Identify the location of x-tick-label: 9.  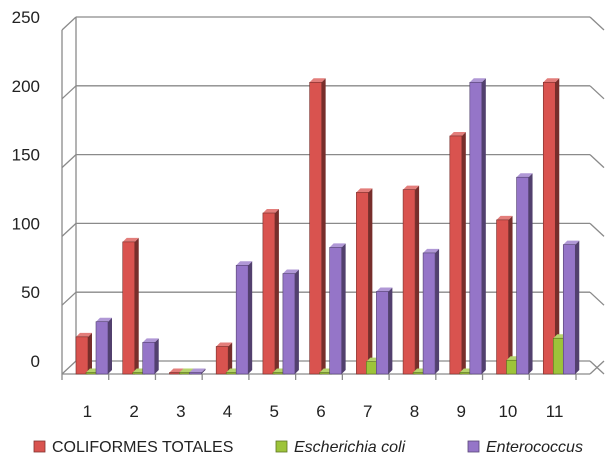
(460, 411).